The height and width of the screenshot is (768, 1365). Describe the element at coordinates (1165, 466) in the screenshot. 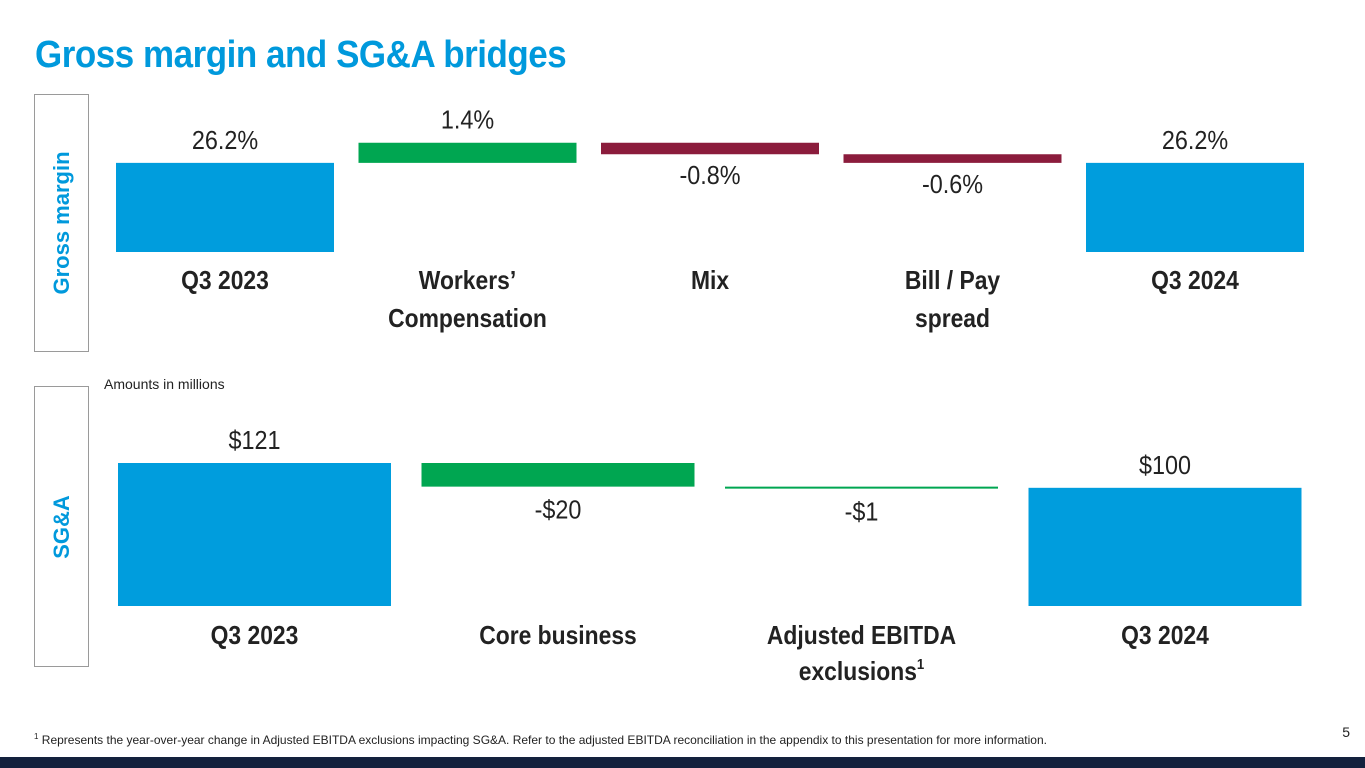

I see `data-label-q3-2024: $100` at that location.